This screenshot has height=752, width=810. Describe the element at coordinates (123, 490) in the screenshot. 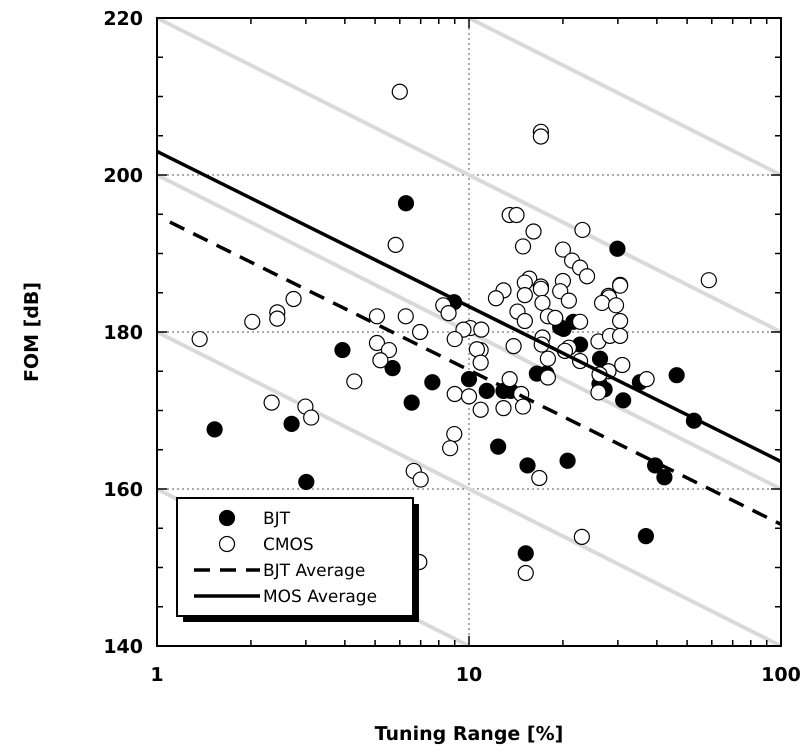

I see `y-tick-label: 160` at that location.